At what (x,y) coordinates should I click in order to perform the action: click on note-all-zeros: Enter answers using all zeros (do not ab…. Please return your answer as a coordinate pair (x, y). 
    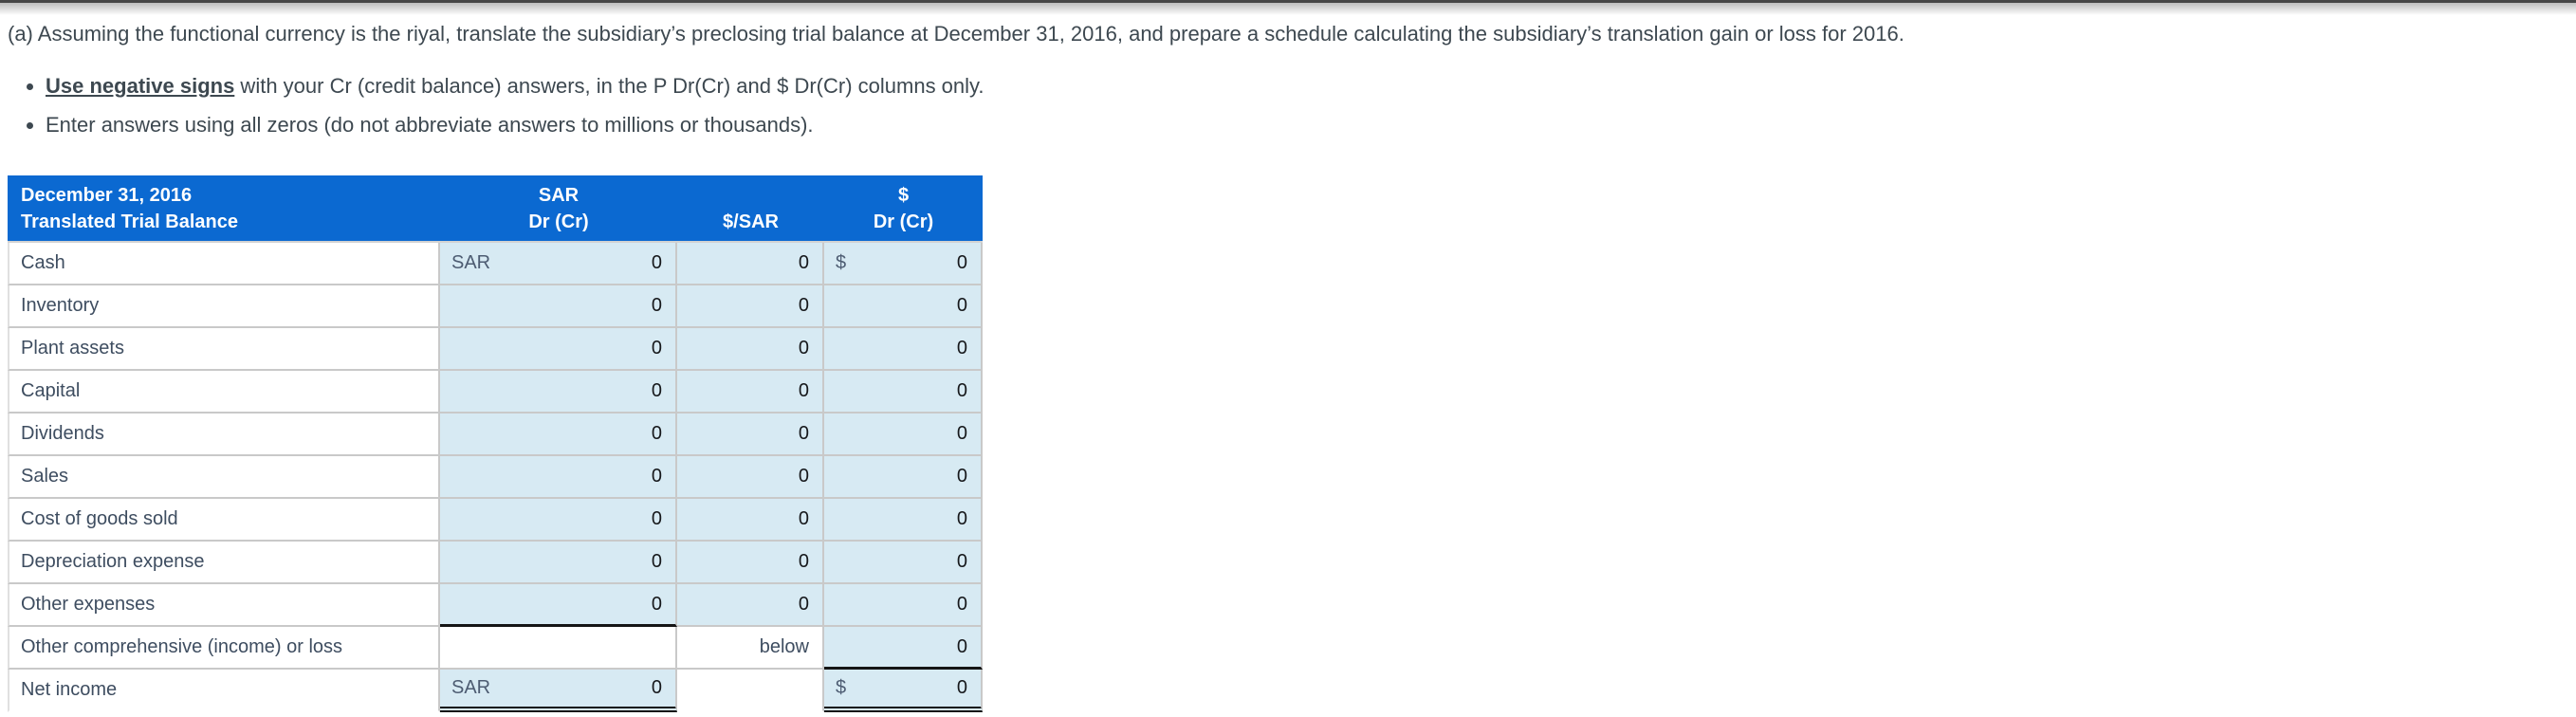
    Looking at the image, I should click on (1305, 125).